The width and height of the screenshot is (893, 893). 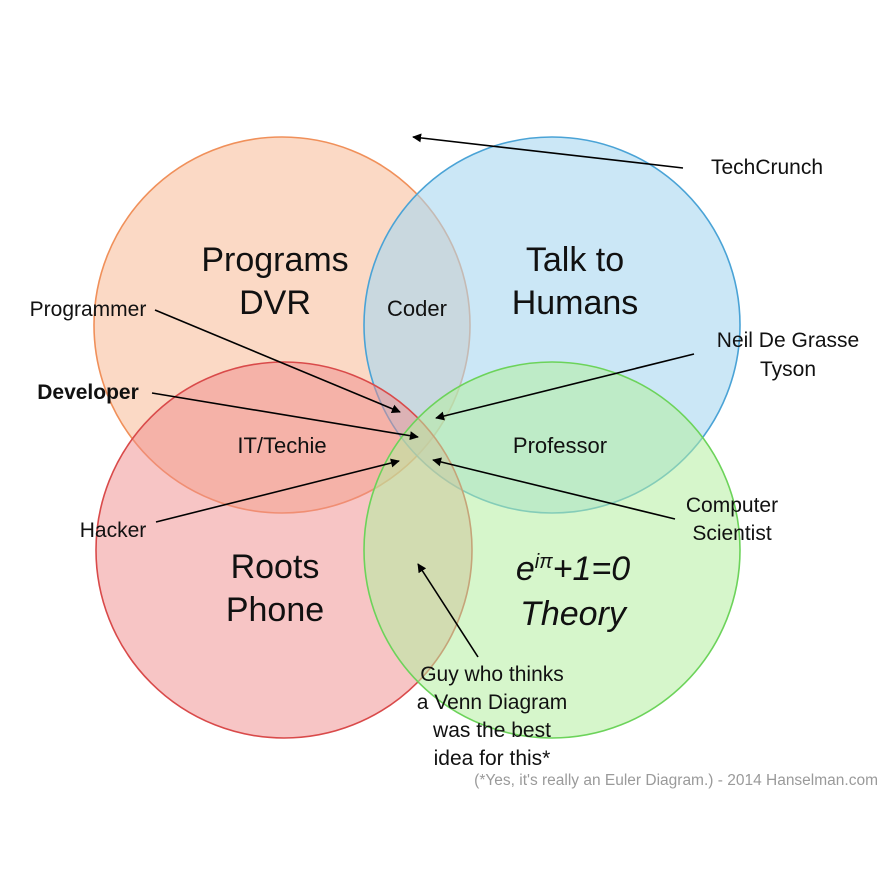 What do you see at coordinates (492, 758) in the screenshot?
I see `guy-label-line4: idea for this*` at bounding box center [492, 758].